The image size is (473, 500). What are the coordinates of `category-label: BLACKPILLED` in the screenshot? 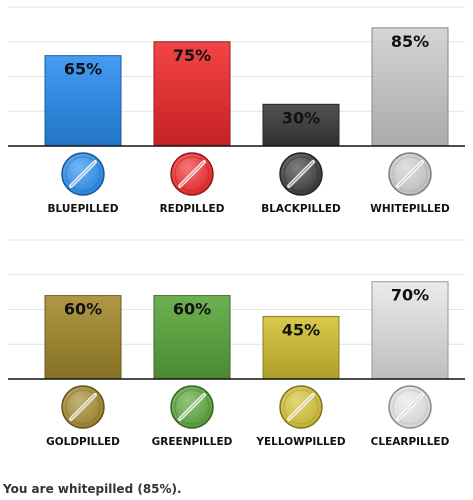 It's located at (301, 209).